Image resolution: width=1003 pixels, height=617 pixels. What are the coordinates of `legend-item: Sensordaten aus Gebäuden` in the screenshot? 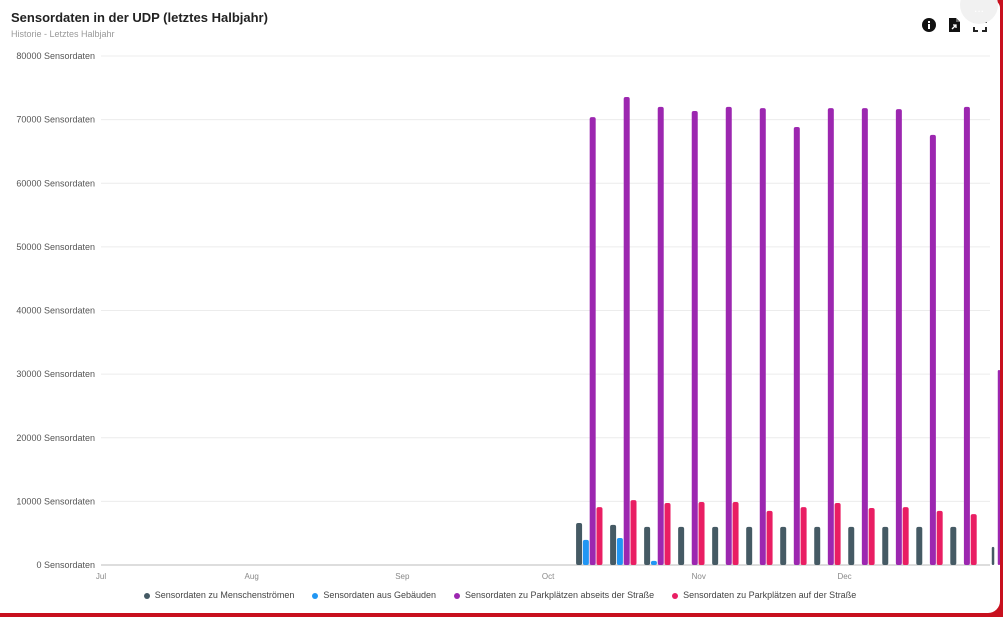 It's located at (374, 595).